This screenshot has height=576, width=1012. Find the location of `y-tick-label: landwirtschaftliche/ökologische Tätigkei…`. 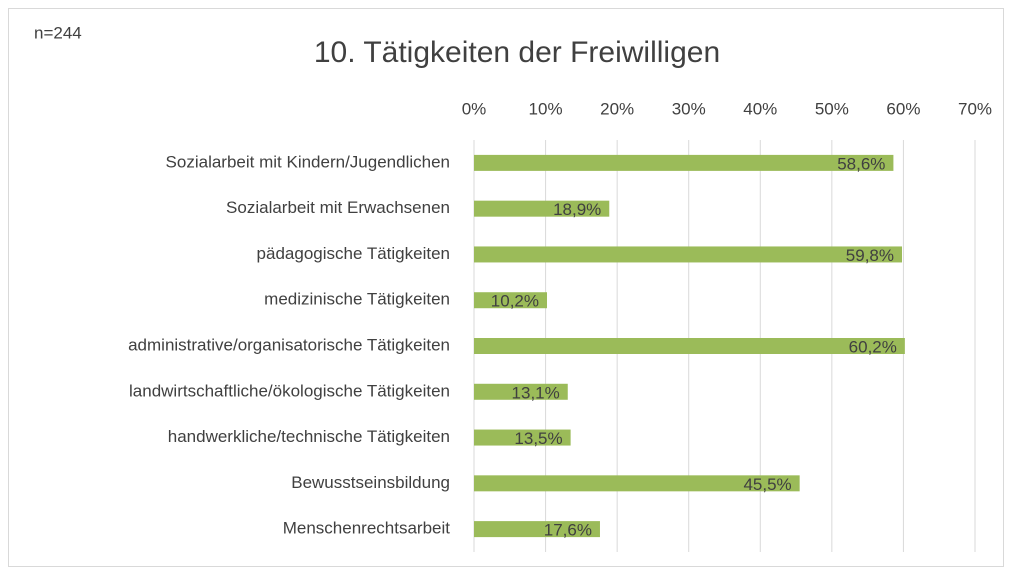

y-tick-label: landwirtschaftliche/ökologische Tätigkei… is located at coordinates (289, 390).